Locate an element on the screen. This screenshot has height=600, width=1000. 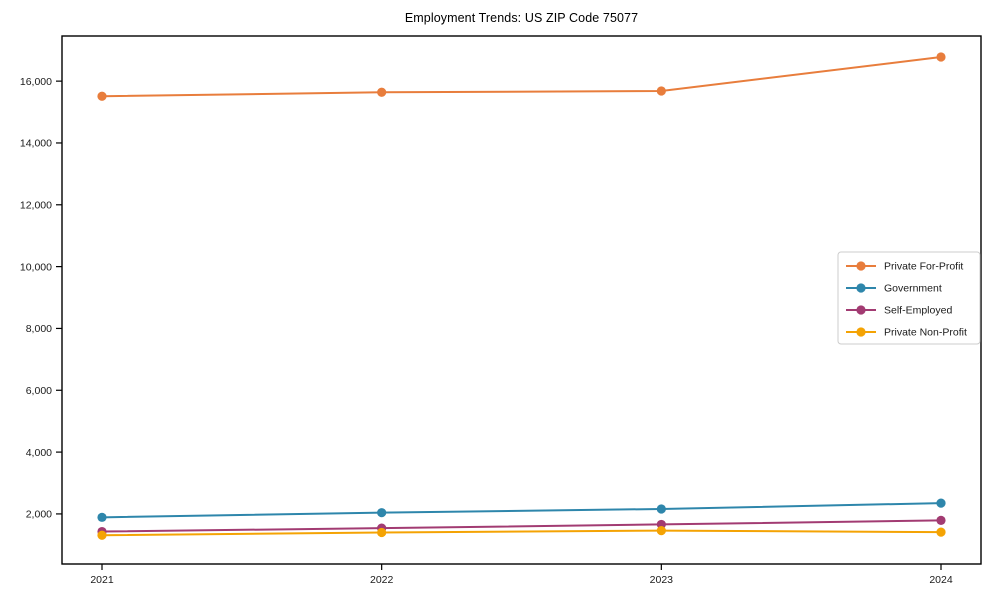
series-line-private-for-profit is located at coordinates (521, 77).